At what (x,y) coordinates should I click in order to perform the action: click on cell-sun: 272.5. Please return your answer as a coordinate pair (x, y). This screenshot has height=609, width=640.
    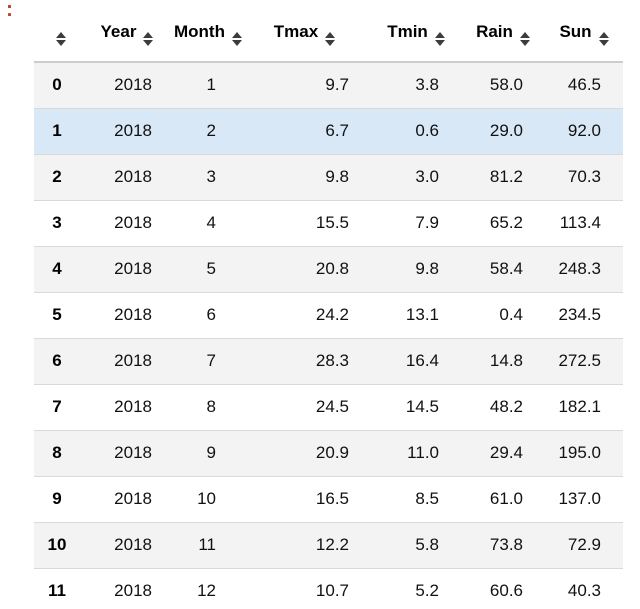
    Looking at the image, I should click on (584, 360).